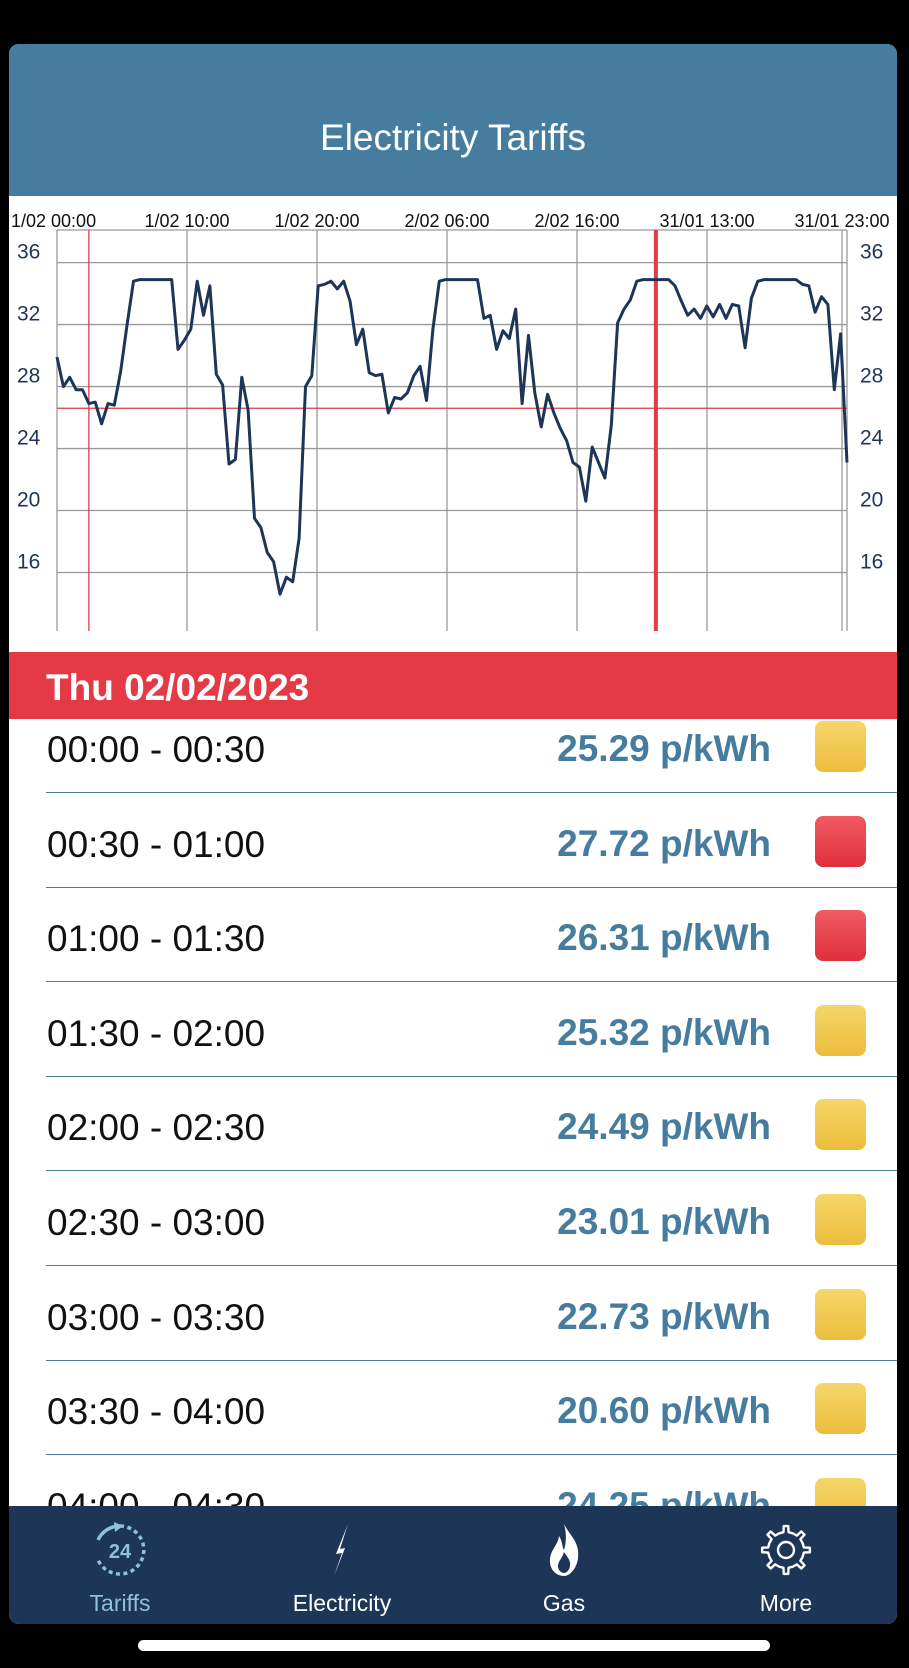 The width and height of the screenshot is (909, 1668). I want to click on tab-more: More, so click(786, 1565).